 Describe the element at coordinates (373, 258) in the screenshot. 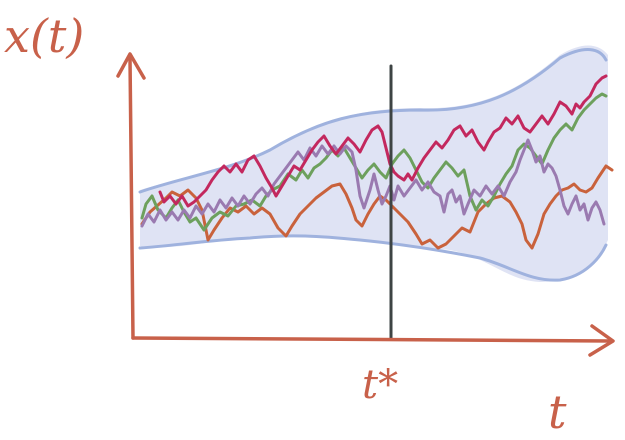

I see `band-lower-edge` at that location.